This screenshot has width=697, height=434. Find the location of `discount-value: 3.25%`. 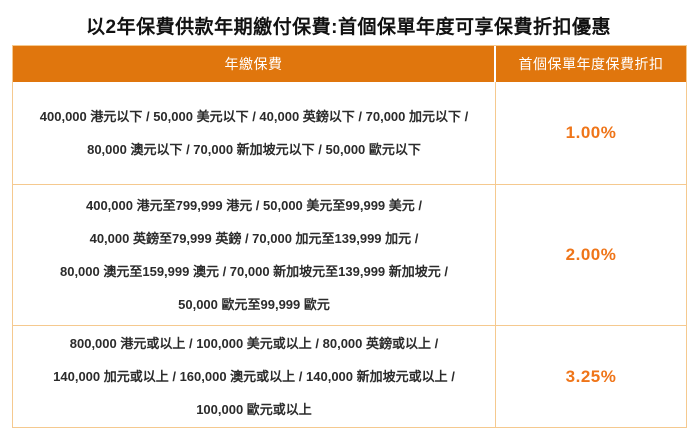

discount-value: 3.25% is located at coordinates (591, 376).